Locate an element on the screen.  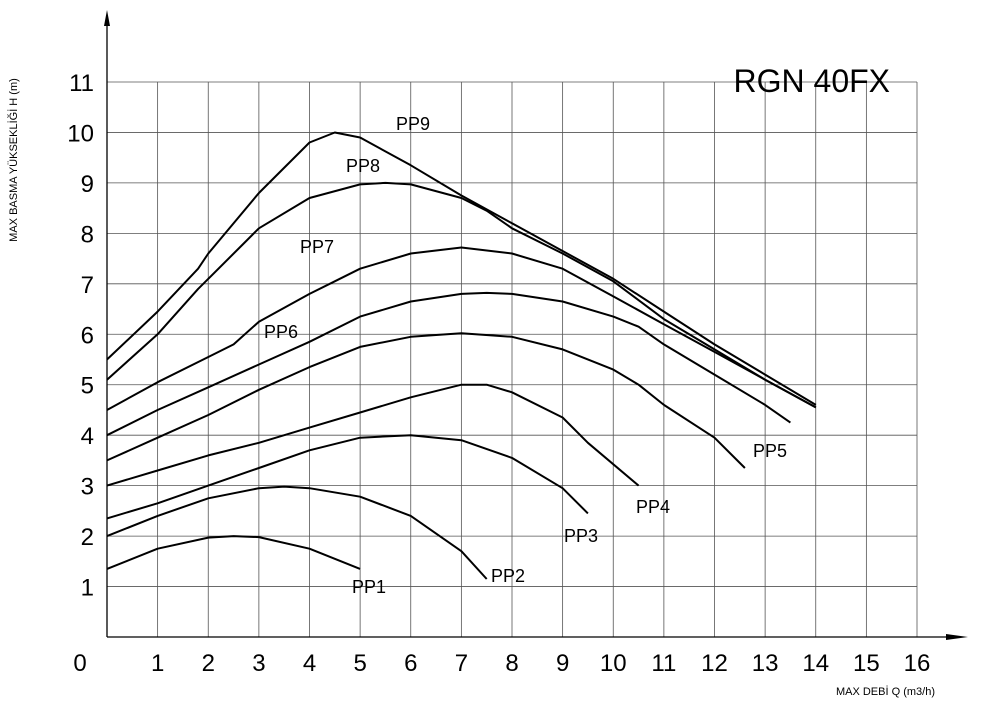
series-label-pp4: PP4 is located at coordinates (653, 507).